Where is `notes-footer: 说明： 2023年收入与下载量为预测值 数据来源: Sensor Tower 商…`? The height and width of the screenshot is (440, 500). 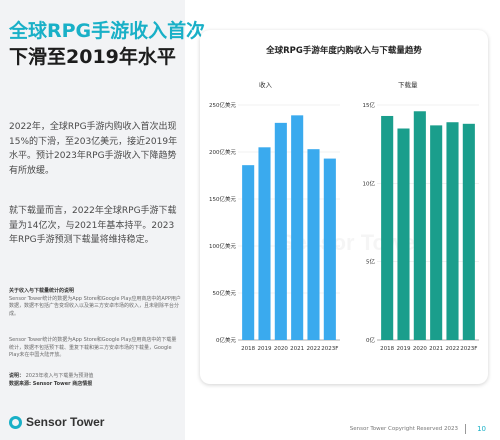 notes-footer: 说明： 2023年收入与下载量为预测值 数据来源: Sensor Tower 商… is located at coordinates (95, 380).